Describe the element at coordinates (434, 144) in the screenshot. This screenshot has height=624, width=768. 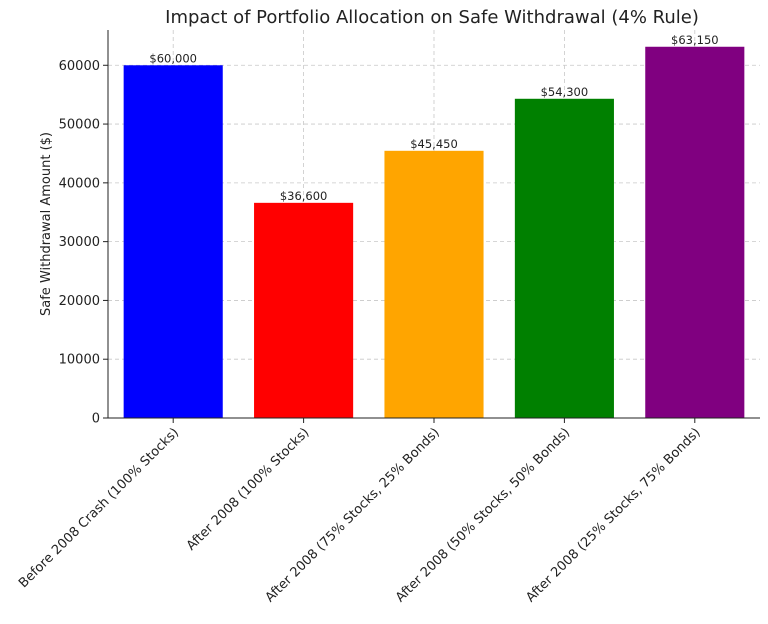
I see `data-label: $45,450` at that location.